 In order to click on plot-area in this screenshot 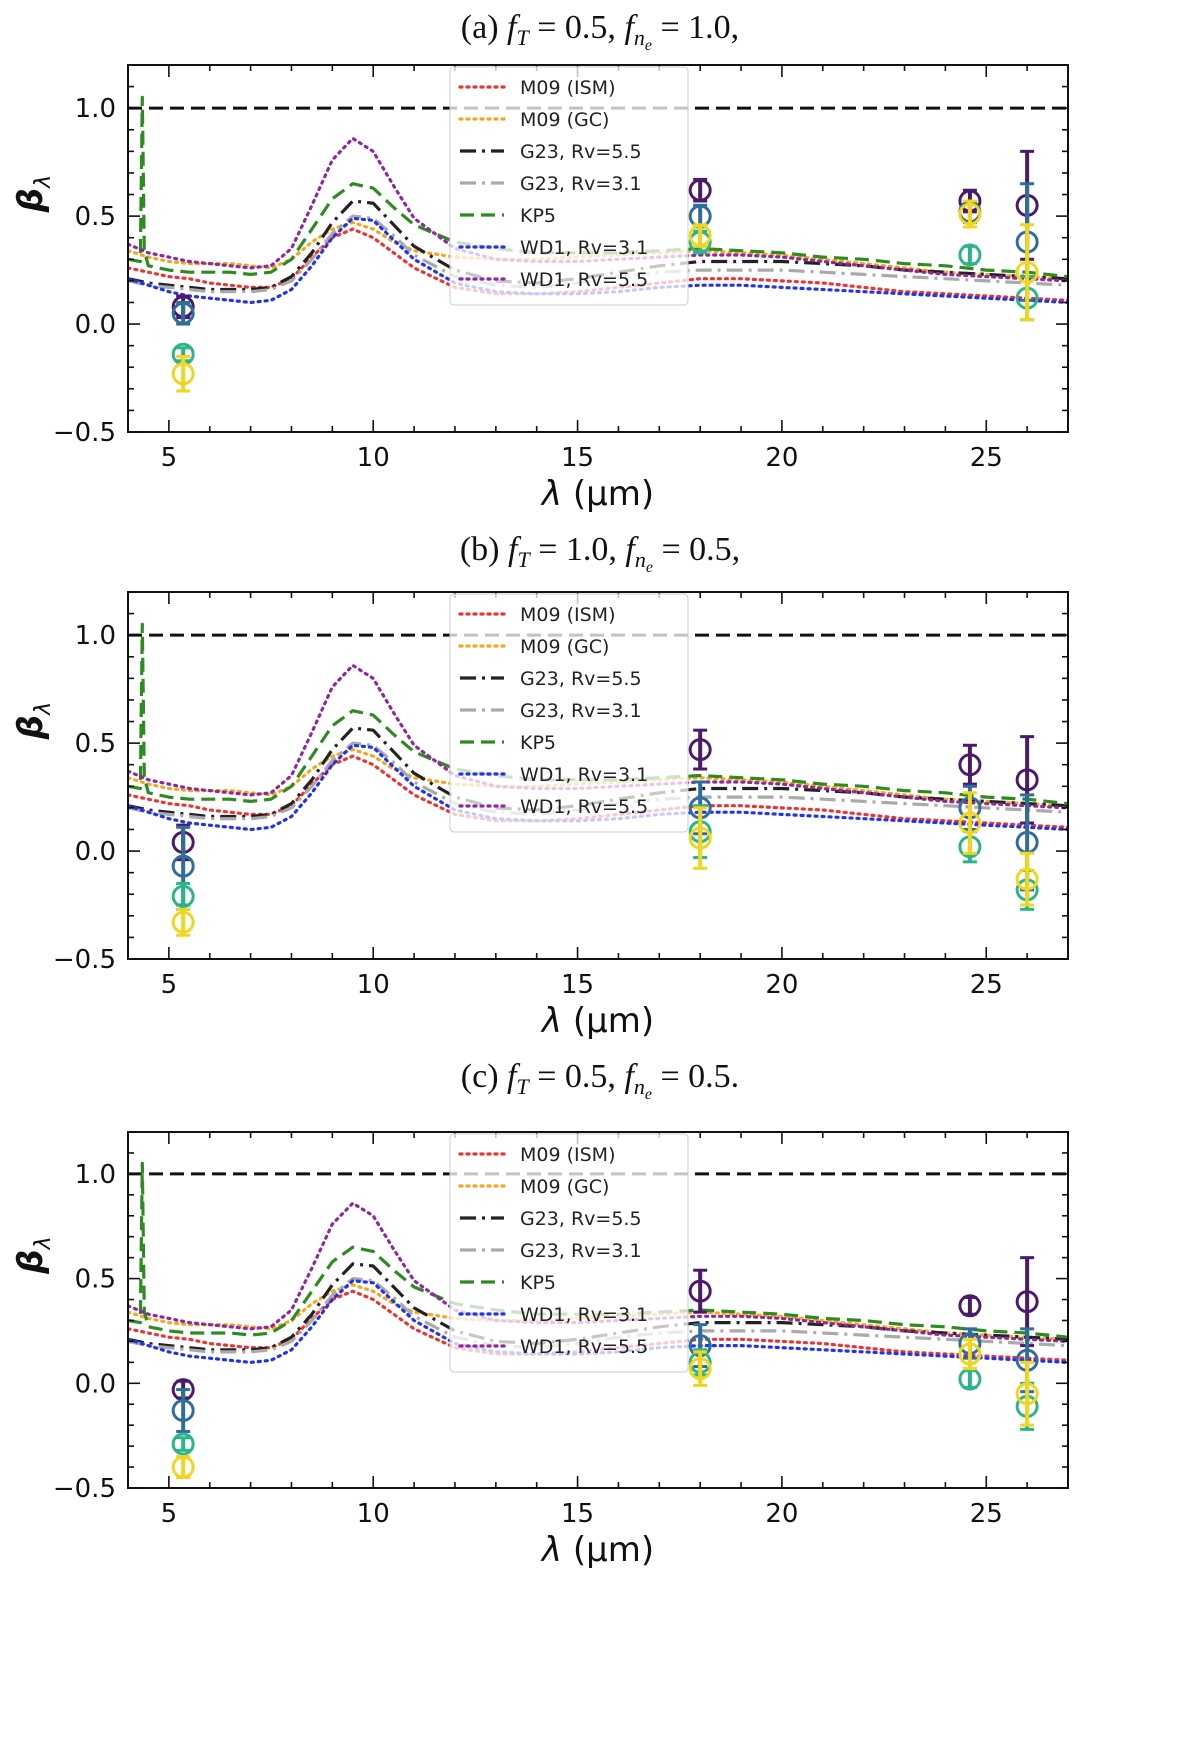, I will do `click(598, 779)`.